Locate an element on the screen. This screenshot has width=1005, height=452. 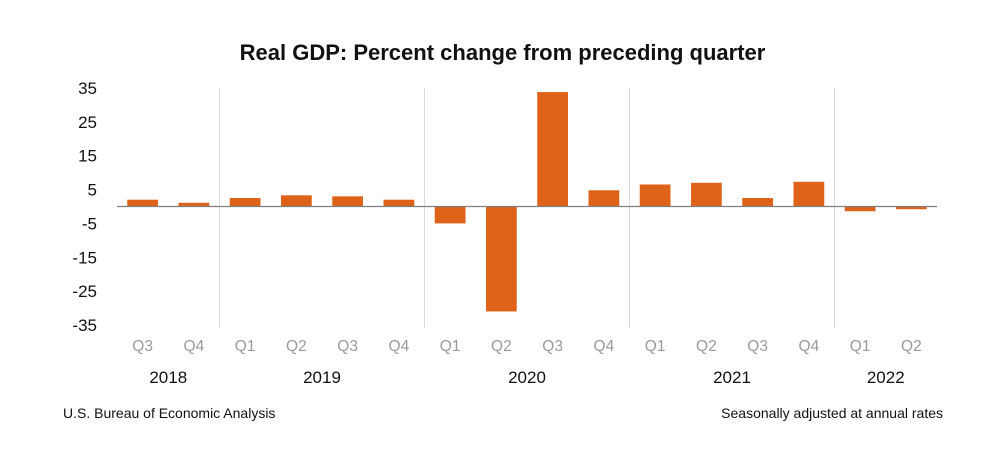
year-label: 2018 is located at coordinates (168, 377).